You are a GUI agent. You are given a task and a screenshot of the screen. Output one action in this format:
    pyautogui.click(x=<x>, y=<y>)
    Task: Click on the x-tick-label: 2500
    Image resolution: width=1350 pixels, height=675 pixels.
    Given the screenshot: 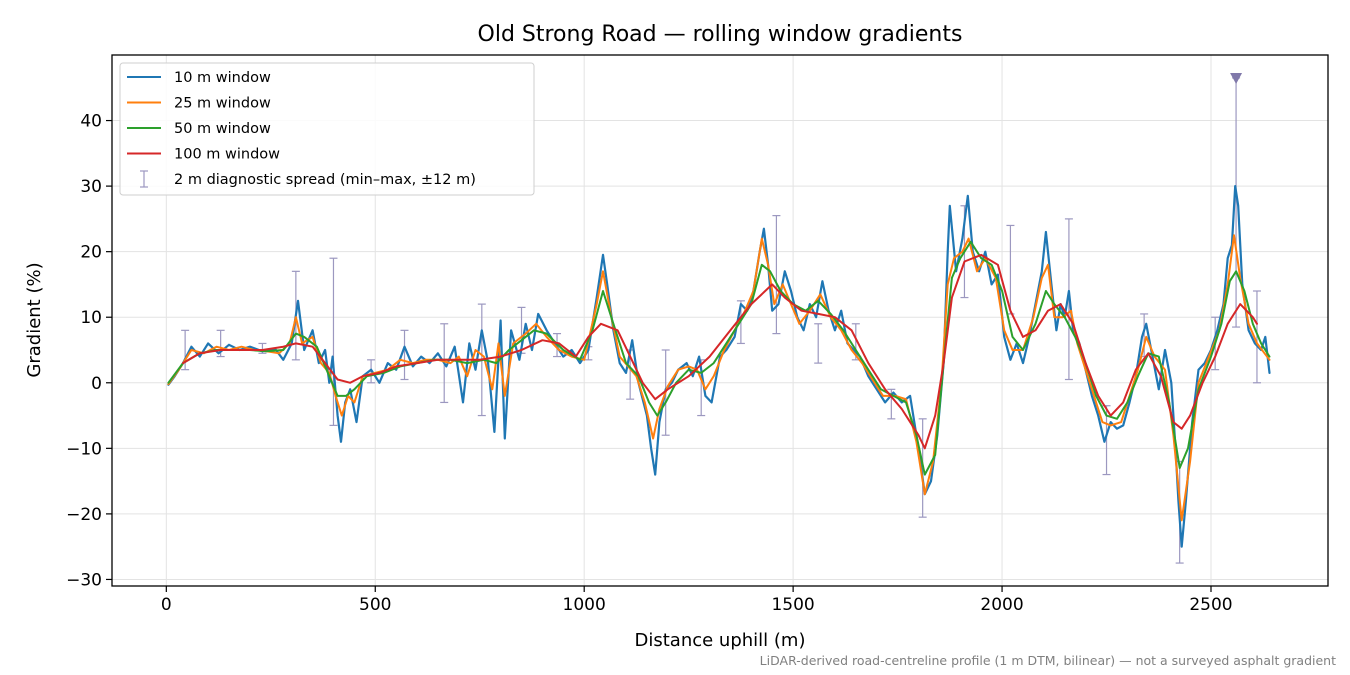 What is the action you would take?
    pyautogui.click(x=1210, y=605)
    